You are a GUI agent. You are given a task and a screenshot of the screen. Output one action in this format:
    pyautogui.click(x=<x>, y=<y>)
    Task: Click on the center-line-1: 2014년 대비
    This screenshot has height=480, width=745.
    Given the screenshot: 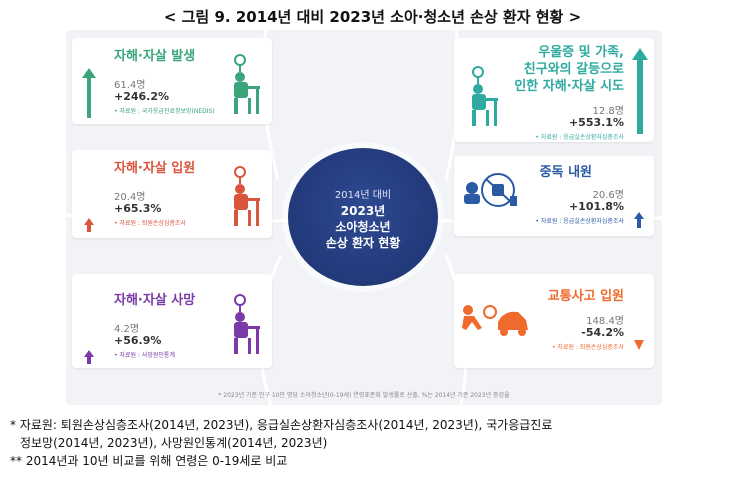 What is the action you would take?
    pyautogui.click(x=363, y=195)
    